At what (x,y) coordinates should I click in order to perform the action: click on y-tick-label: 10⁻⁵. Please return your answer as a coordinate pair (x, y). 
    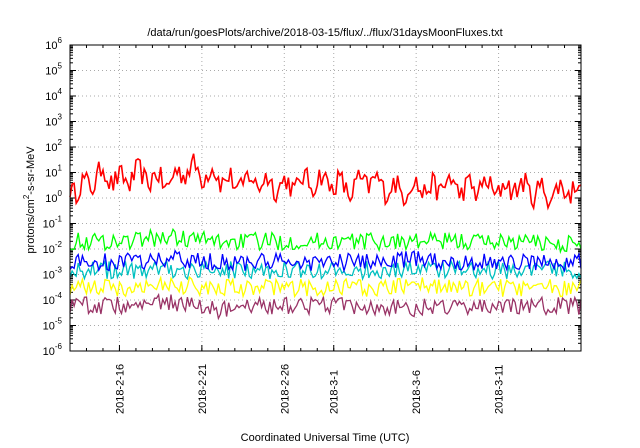
    Looking at the image, I should click on (53, 325).